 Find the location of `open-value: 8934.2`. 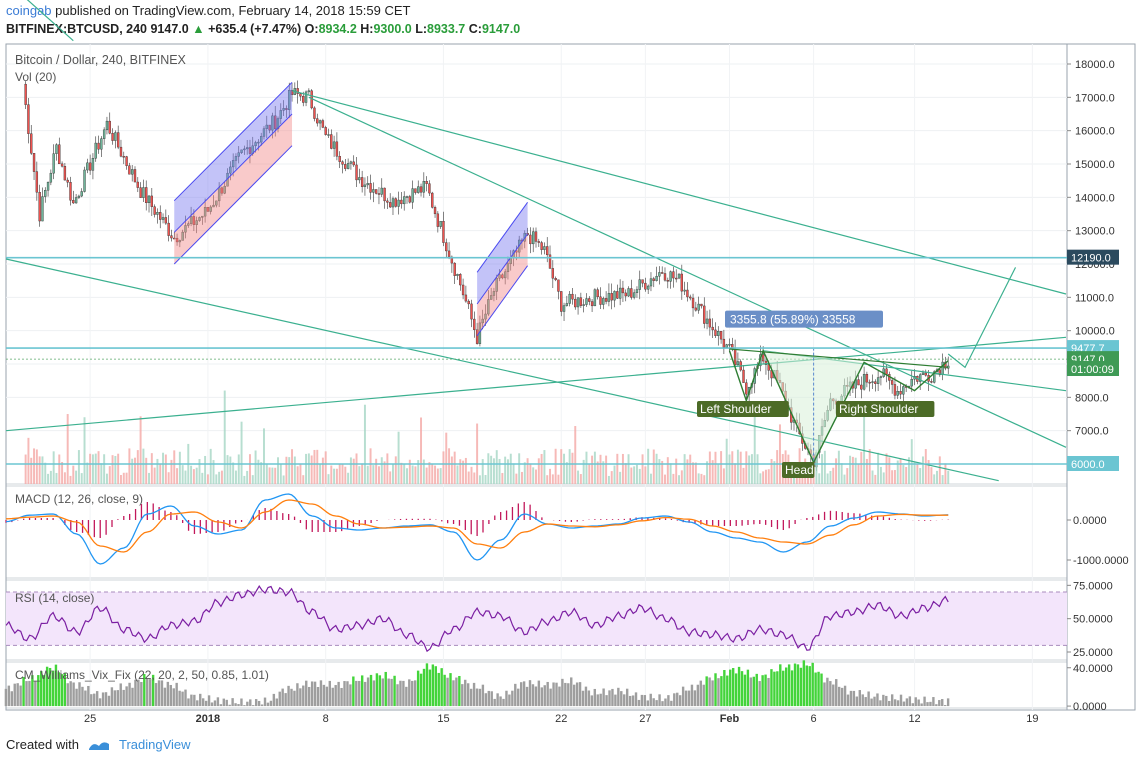

open-value: 8934.2 is located at coordinates (337, 29).